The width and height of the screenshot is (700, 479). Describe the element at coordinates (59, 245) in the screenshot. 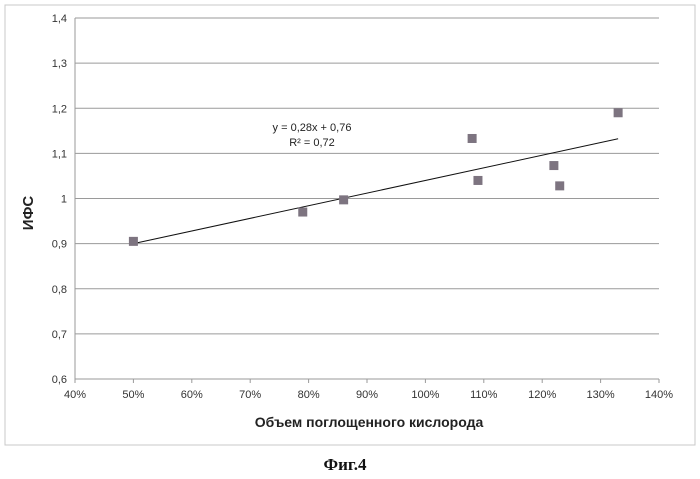

I see `y-tick-label: 0,9` at that location.